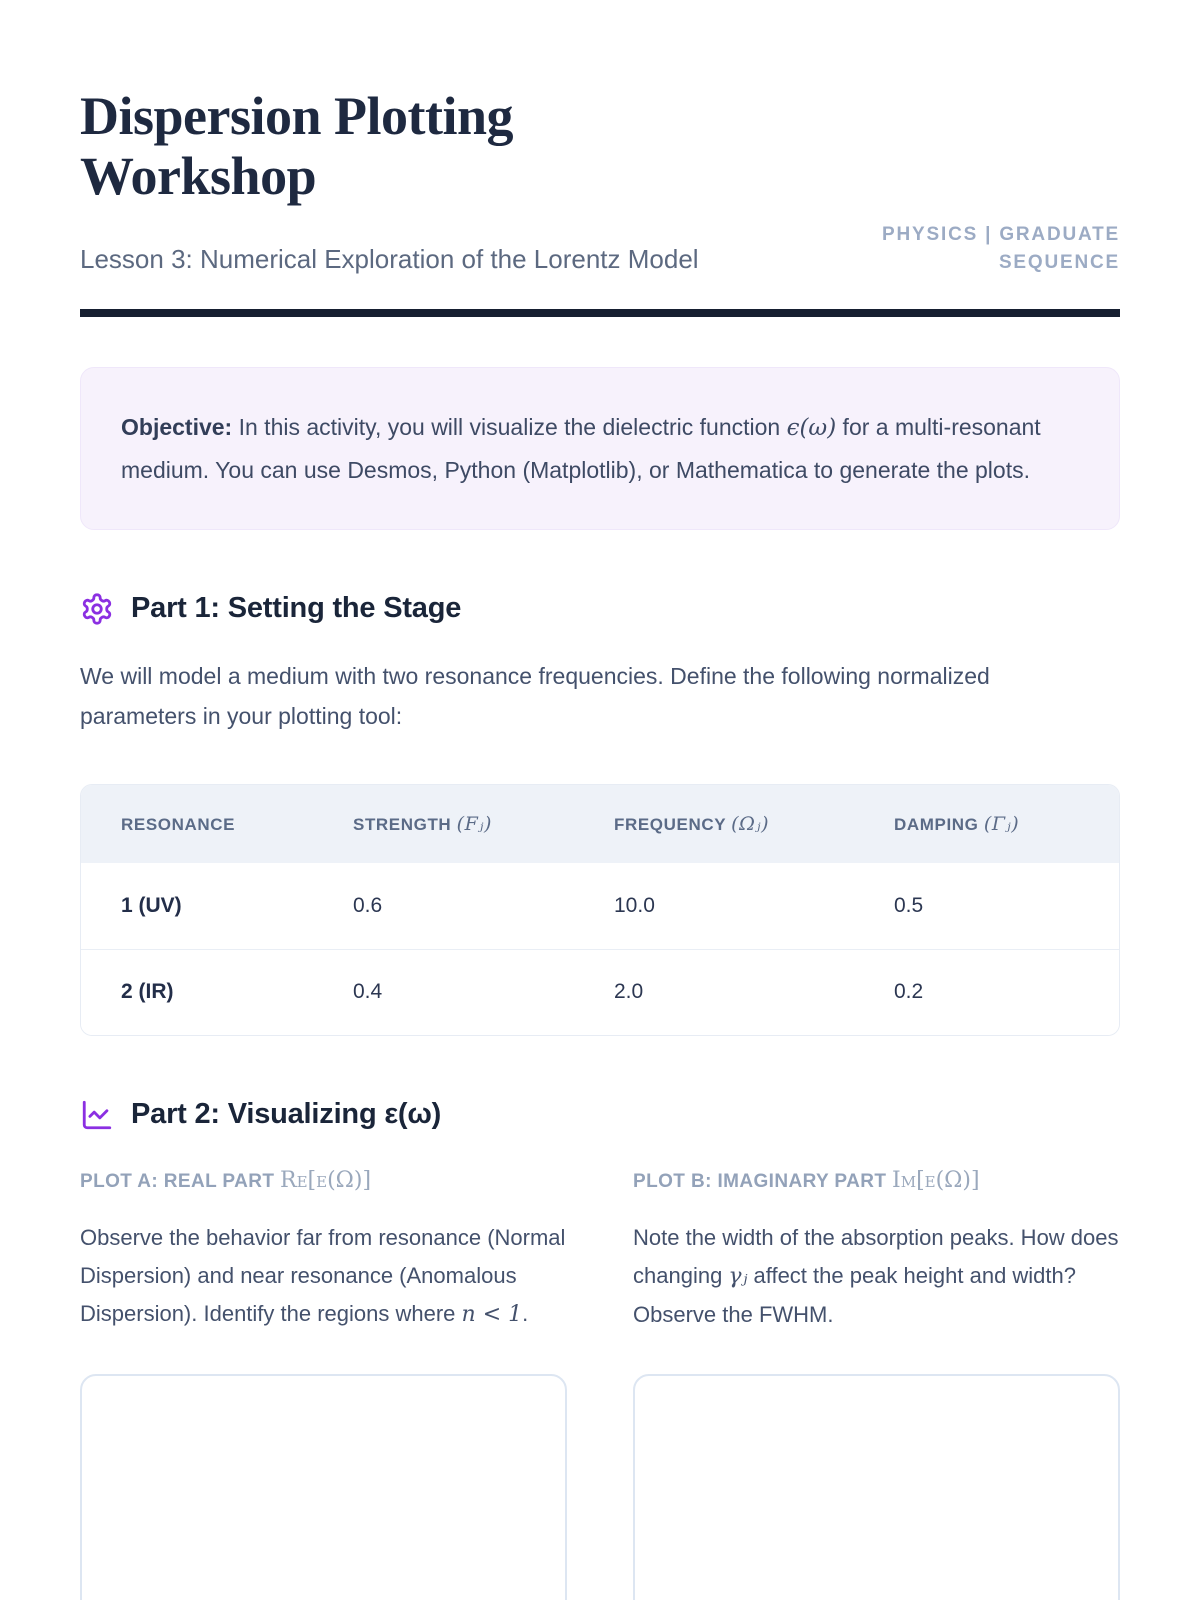  What do you see at coordinates (177, 426) in the screenshot?
I see `objective-label: Objective:` at bounding box center [177, 426].